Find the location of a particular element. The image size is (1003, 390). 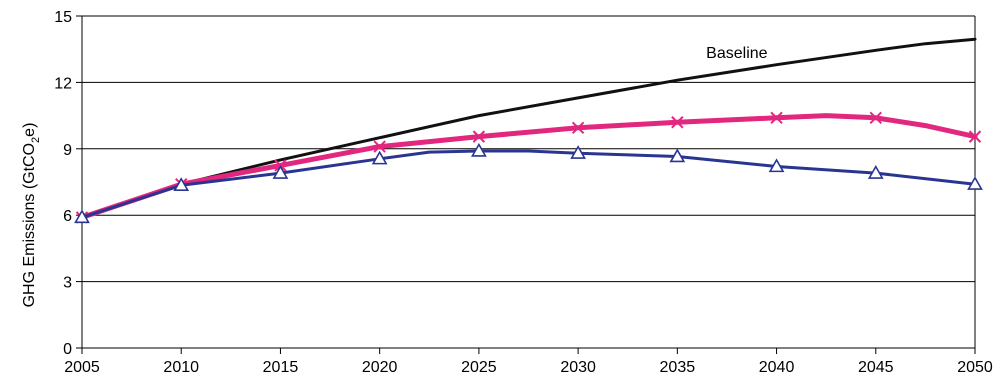

y-axis-title-end: e) is located at coordinates (29, 130).